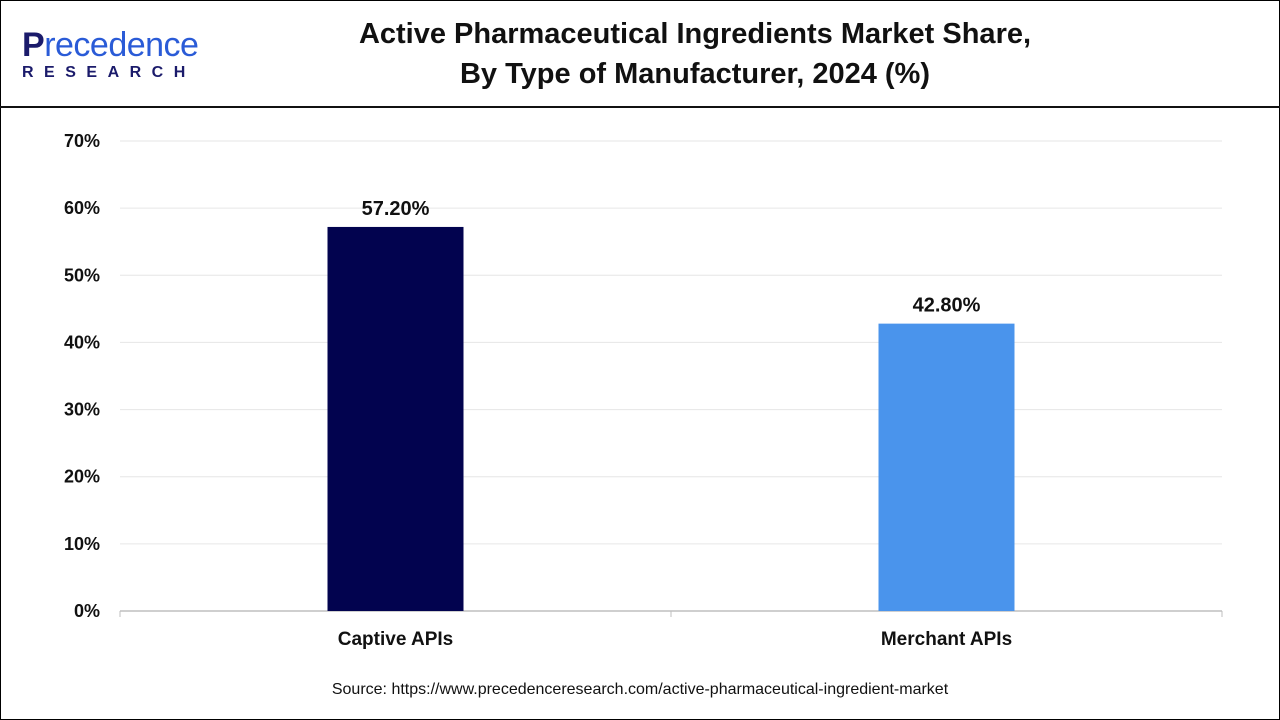 Image resolution: width=1280 pixels, height=720 pixels. Describe the element at coordinates (640, 107) in the screenshot. I see `header-divider` at that location.